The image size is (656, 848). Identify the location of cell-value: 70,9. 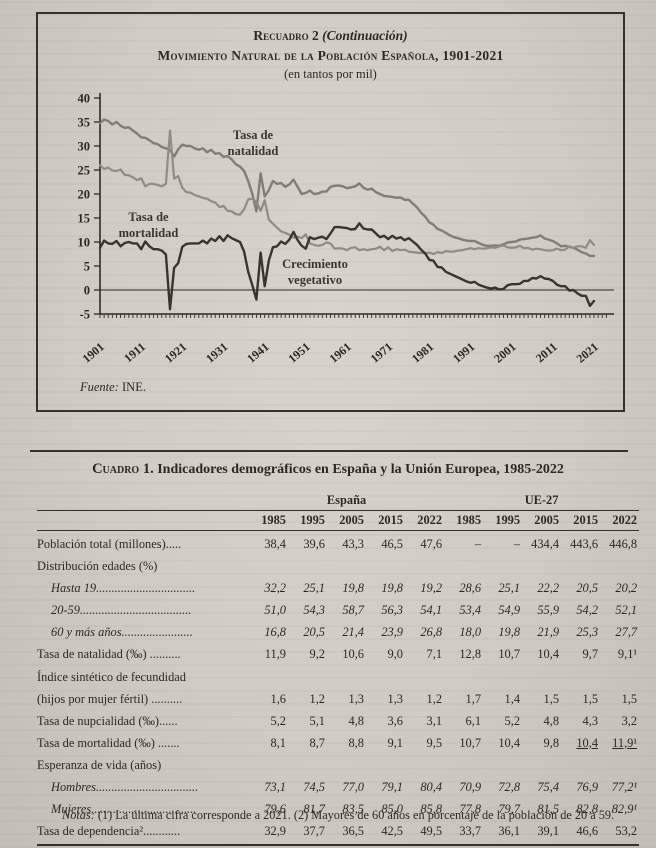
(470, 787).